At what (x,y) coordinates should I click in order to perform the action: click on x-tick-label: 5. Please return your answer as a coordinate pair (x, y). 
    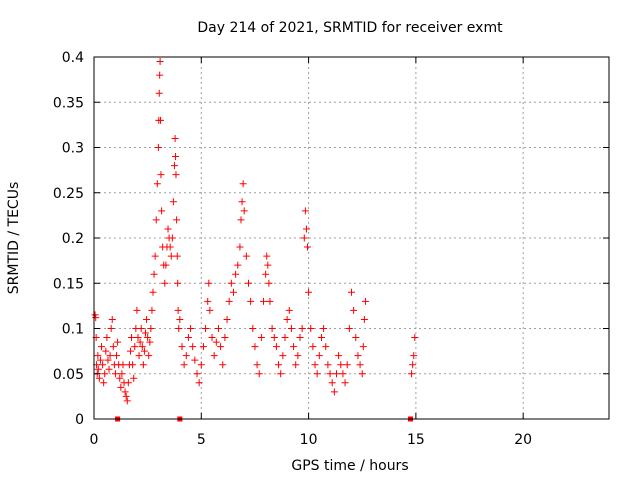
    Looking at the image, I should click on (201, 440).